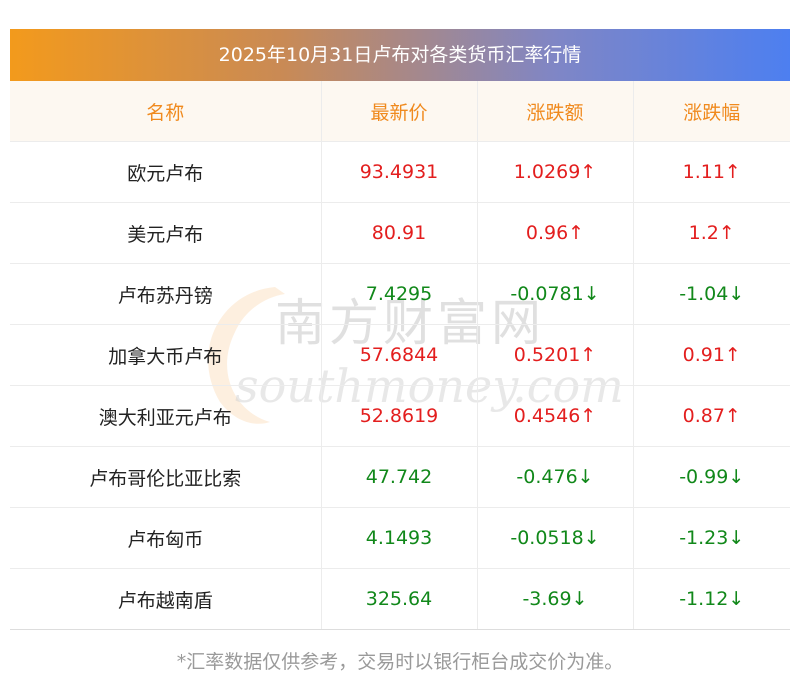 Image resolution: width=800 pixels, height=697 pixels. I want to click on change-percent: -1.12↓, so click(711, 599).